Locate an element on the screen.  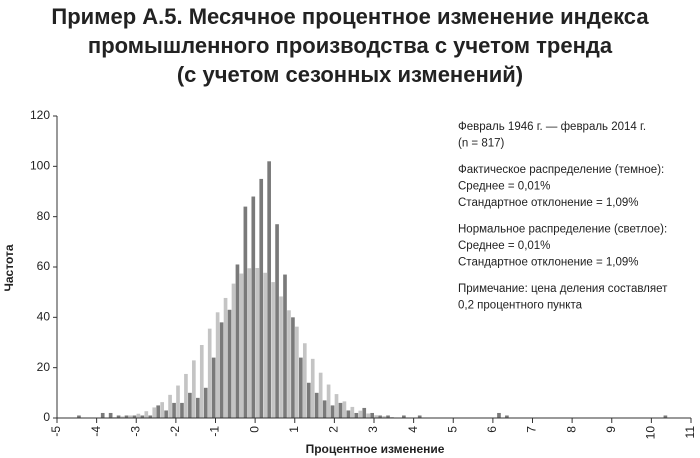
x-tick-label: 4 is located at coordinates (413, 429).